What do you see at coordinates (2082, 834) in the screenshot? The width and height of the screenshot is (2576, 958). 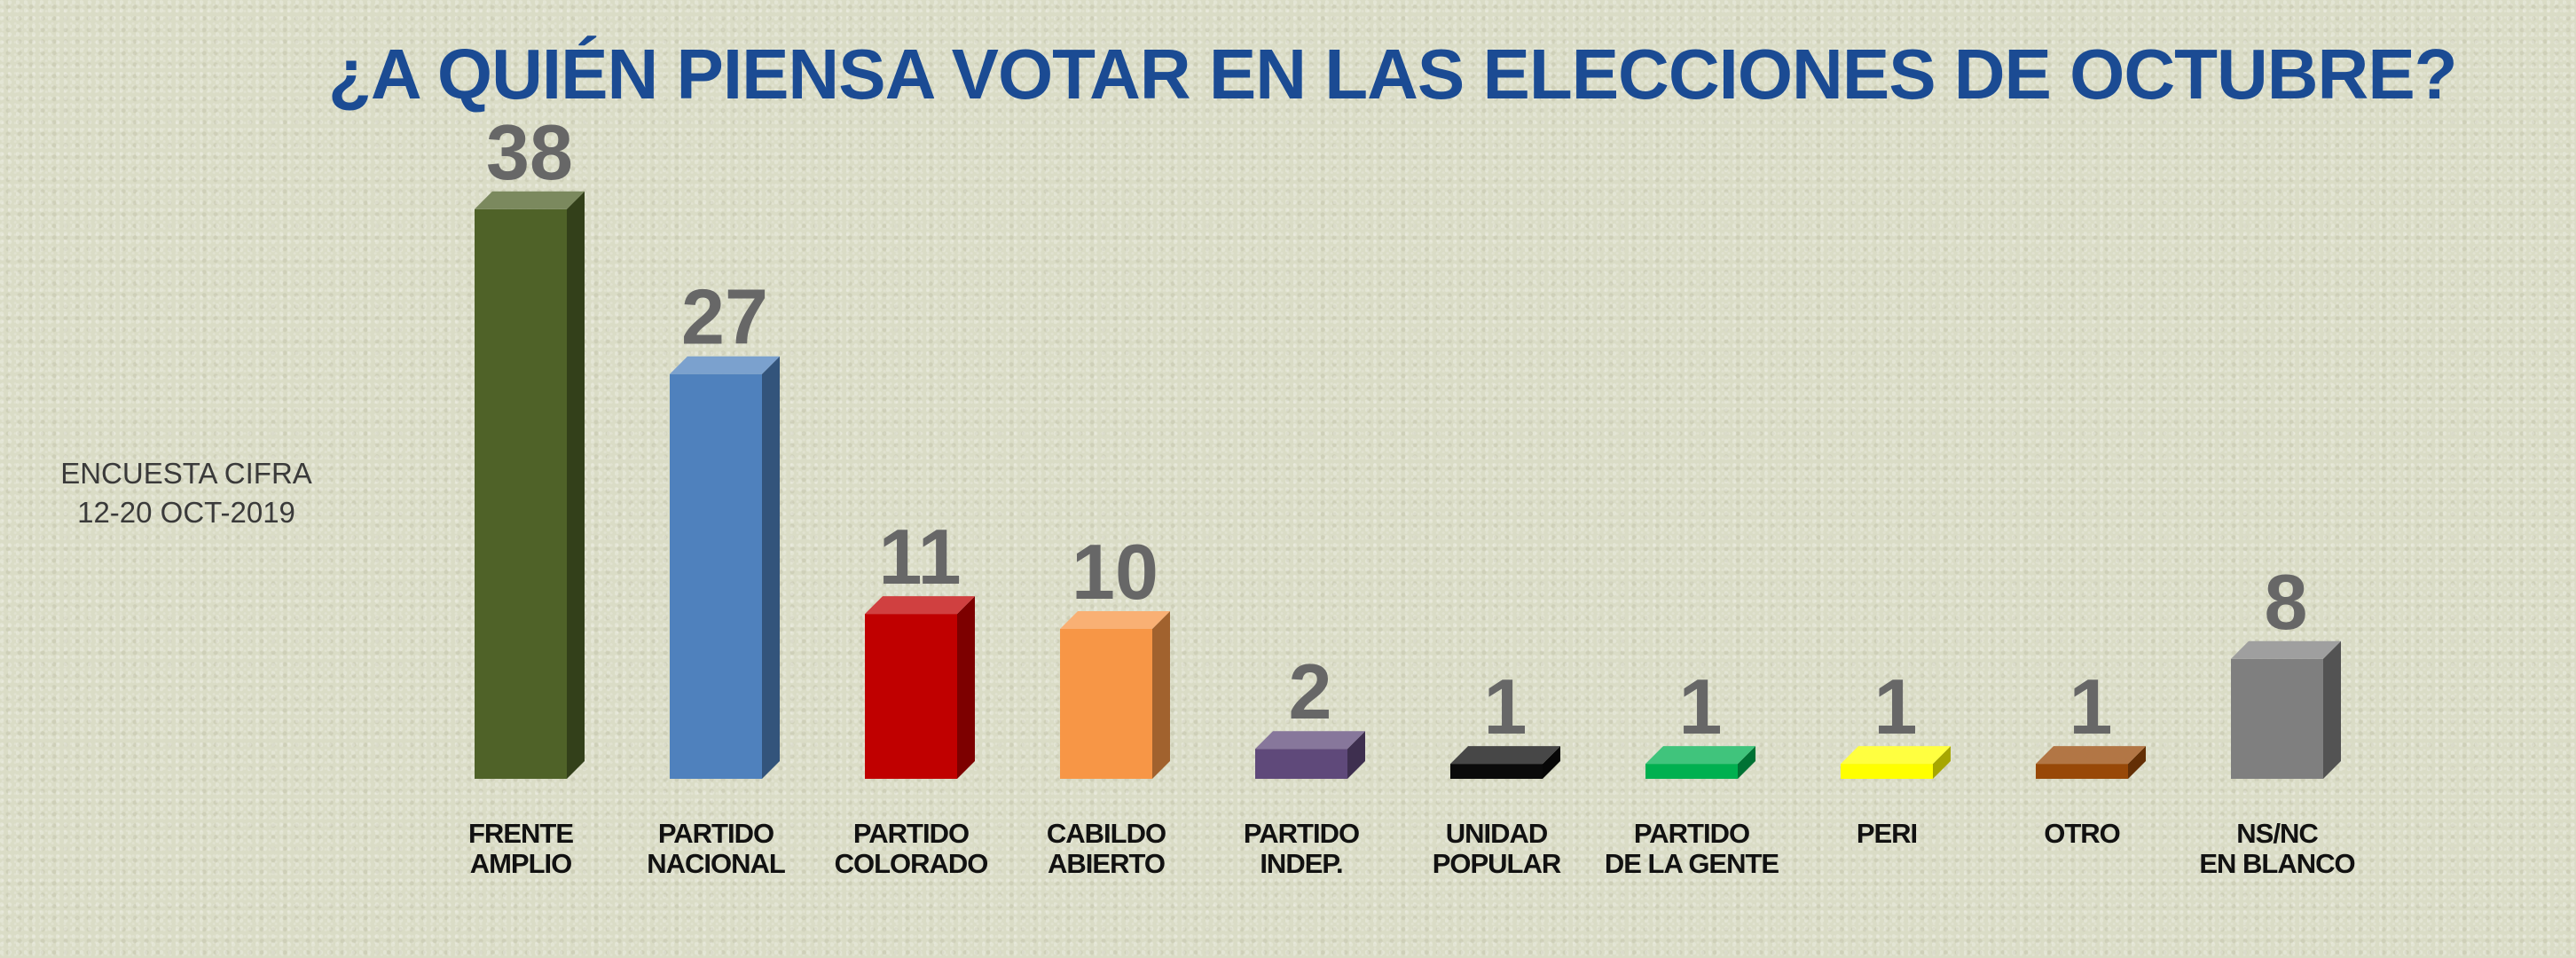 I see `category-label: OTRO` at bounding box center [2082, 834].